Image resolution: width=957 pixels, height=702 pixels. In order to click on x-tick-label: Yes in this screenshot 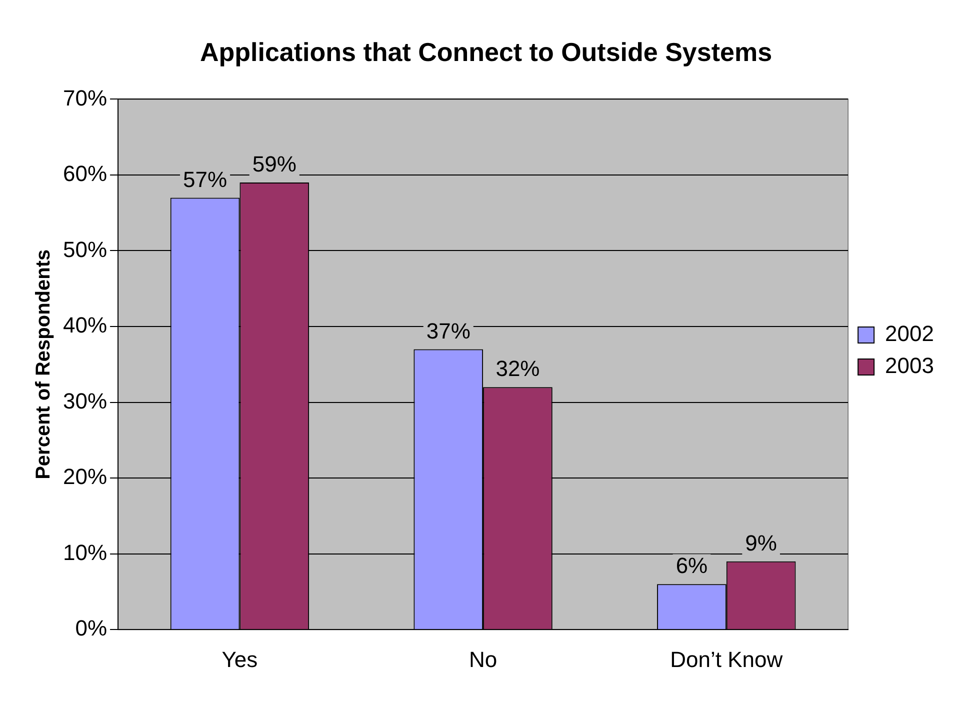, I will do `click(240, 659)`.